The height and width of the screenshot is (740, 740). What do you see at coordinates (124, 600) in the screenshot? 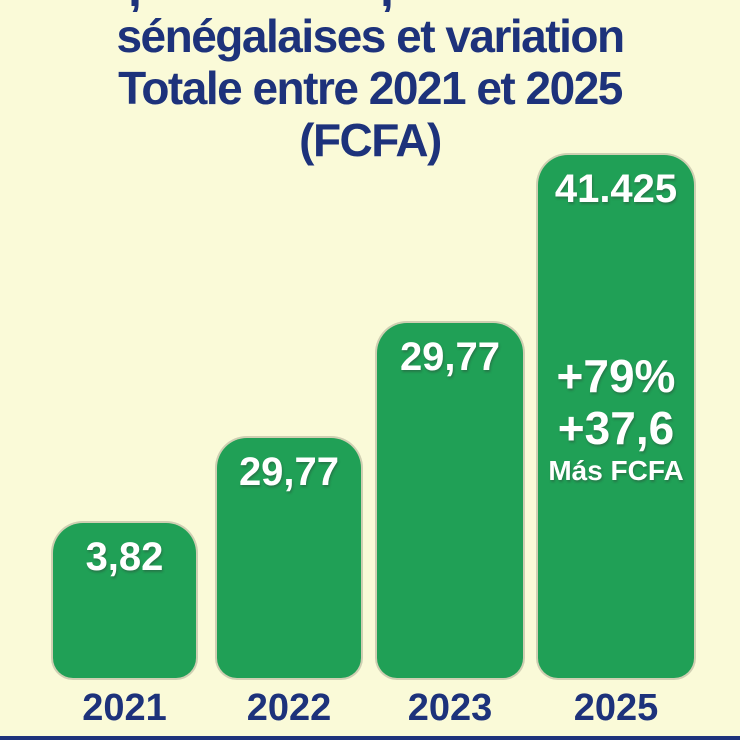
I see `bar-2021: 3,82` at bounding box center [124, 600].